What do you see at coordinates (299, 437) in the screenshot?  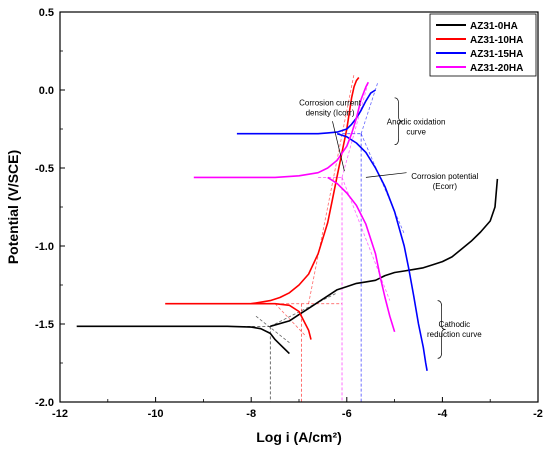 I see `x-axis-title: Log i (A/cm²)` at bounding box center [299, 437].